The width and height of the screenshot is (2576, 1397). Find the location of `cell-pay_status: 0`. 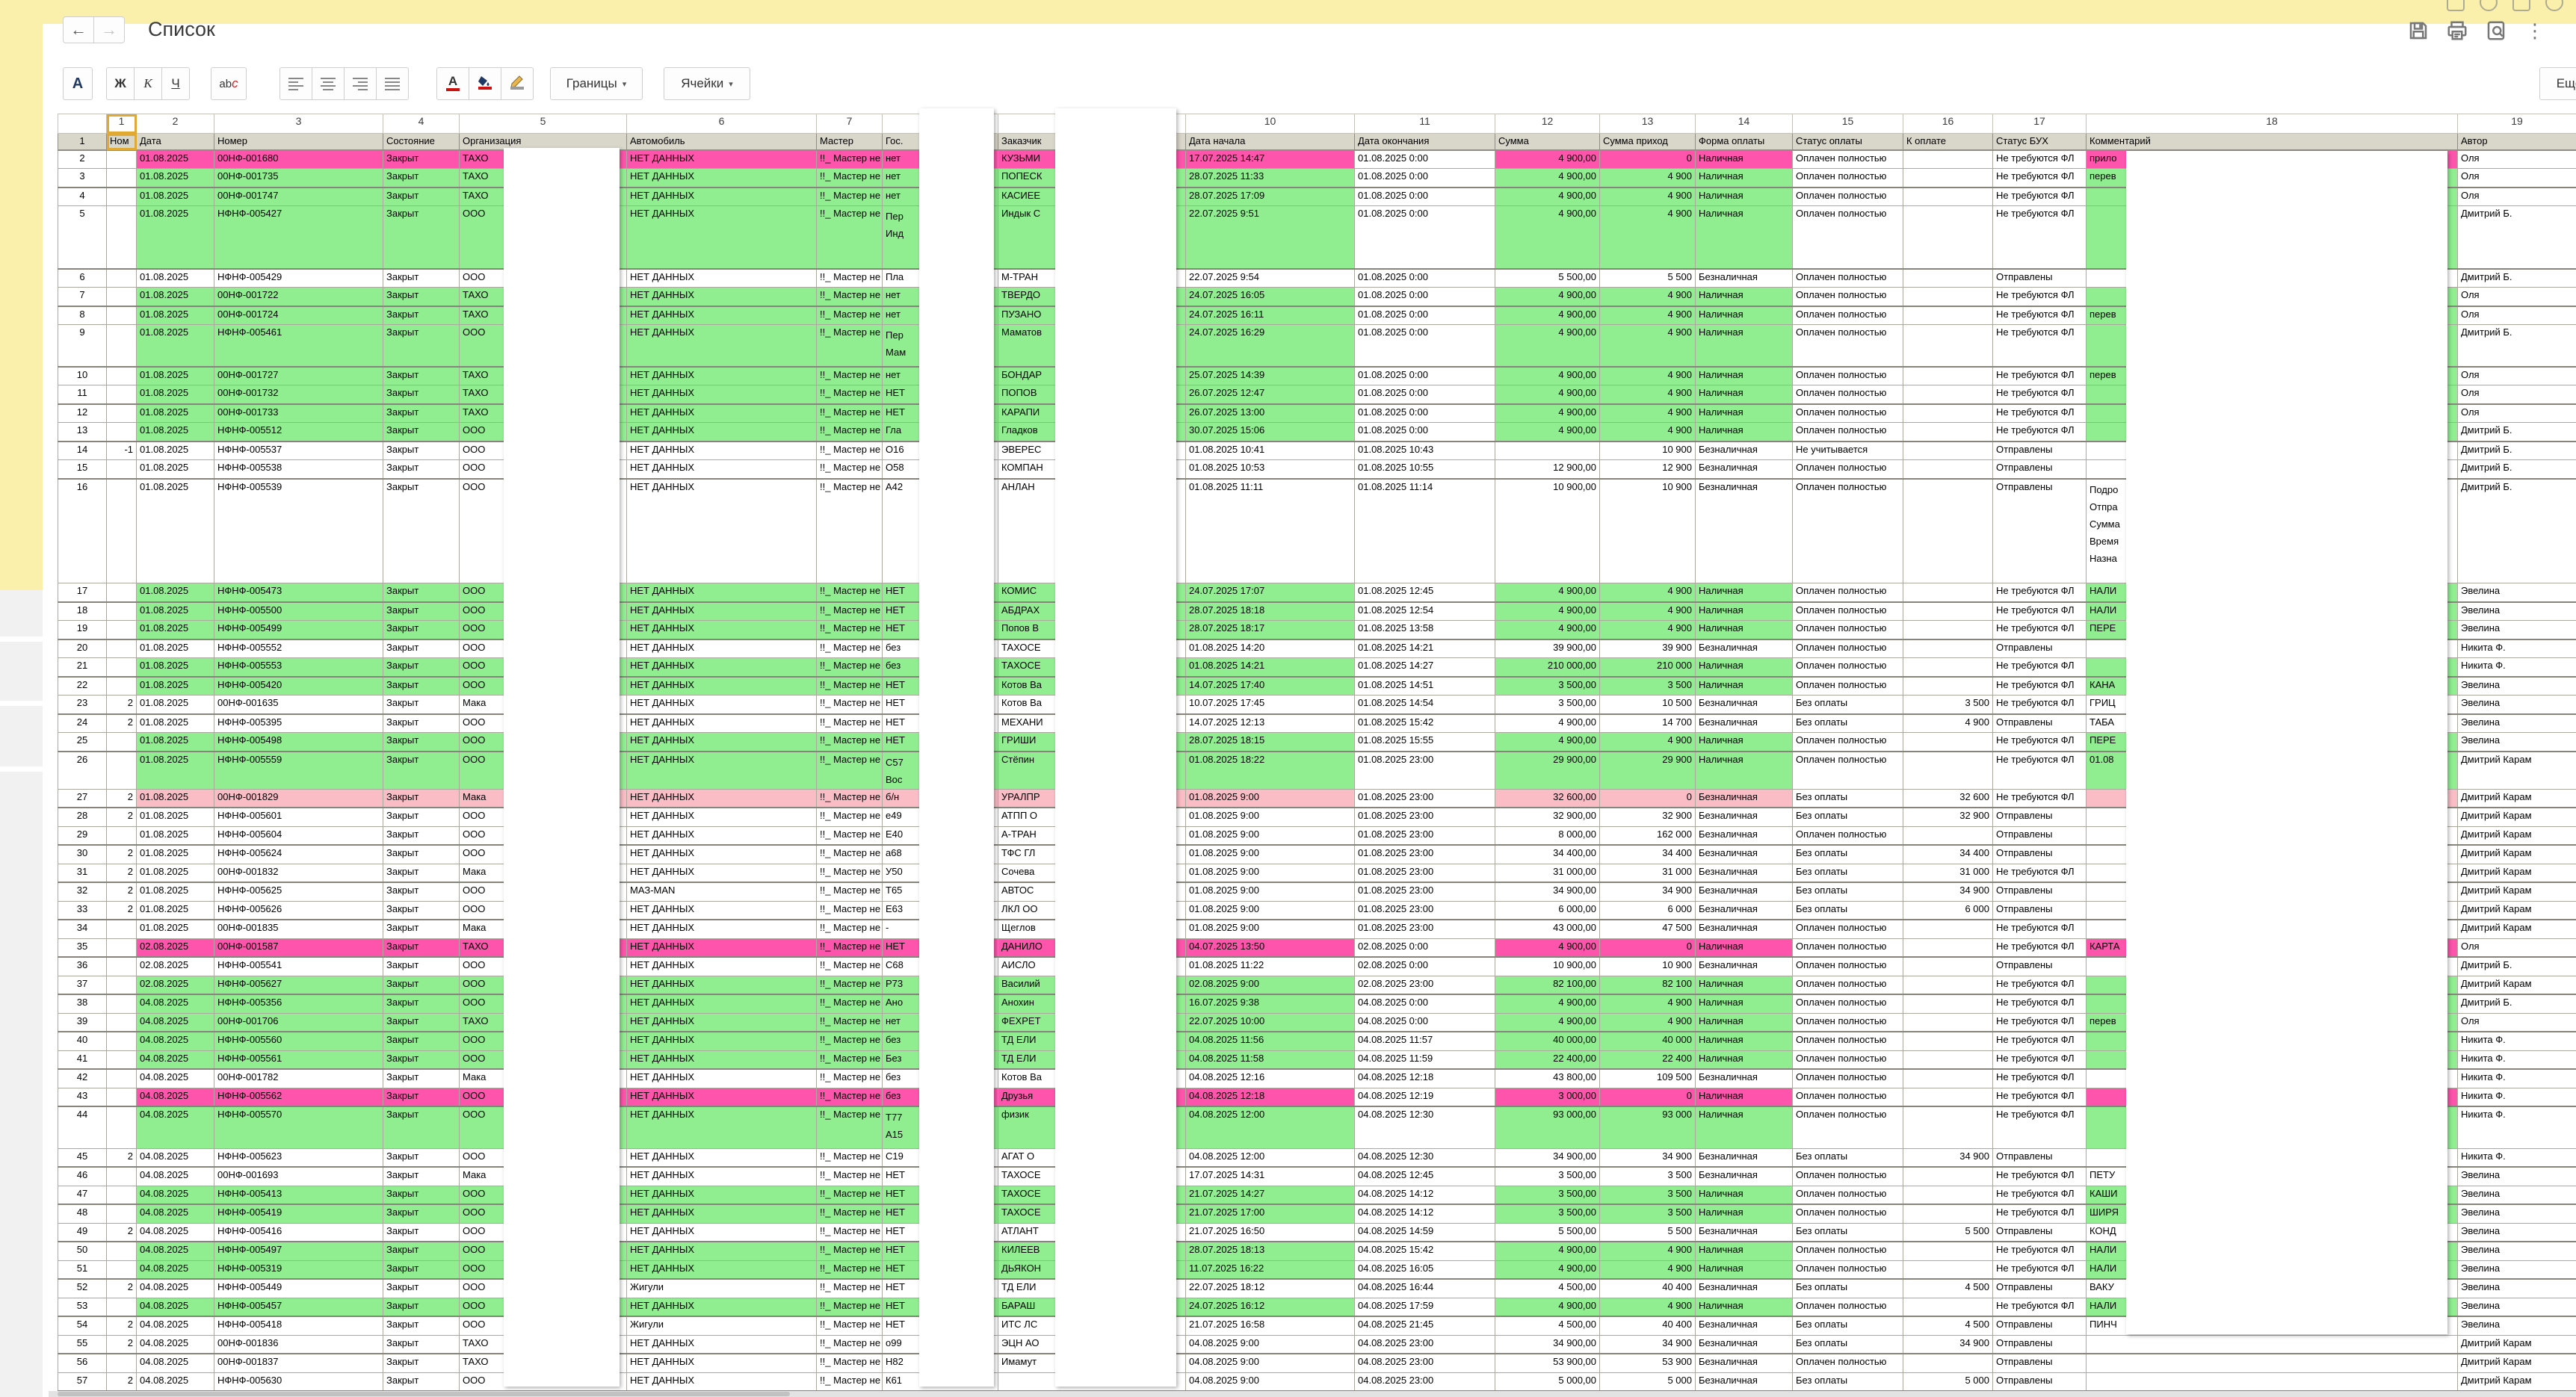

cell-pay_status: 0 is located at coordinates (1647, 798).